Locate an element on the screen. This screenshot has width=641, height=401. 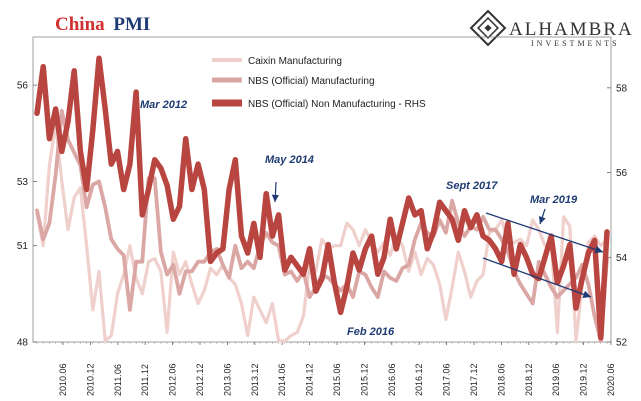
x-tick-label: 2010.06 is located at coordinates (63, 379).